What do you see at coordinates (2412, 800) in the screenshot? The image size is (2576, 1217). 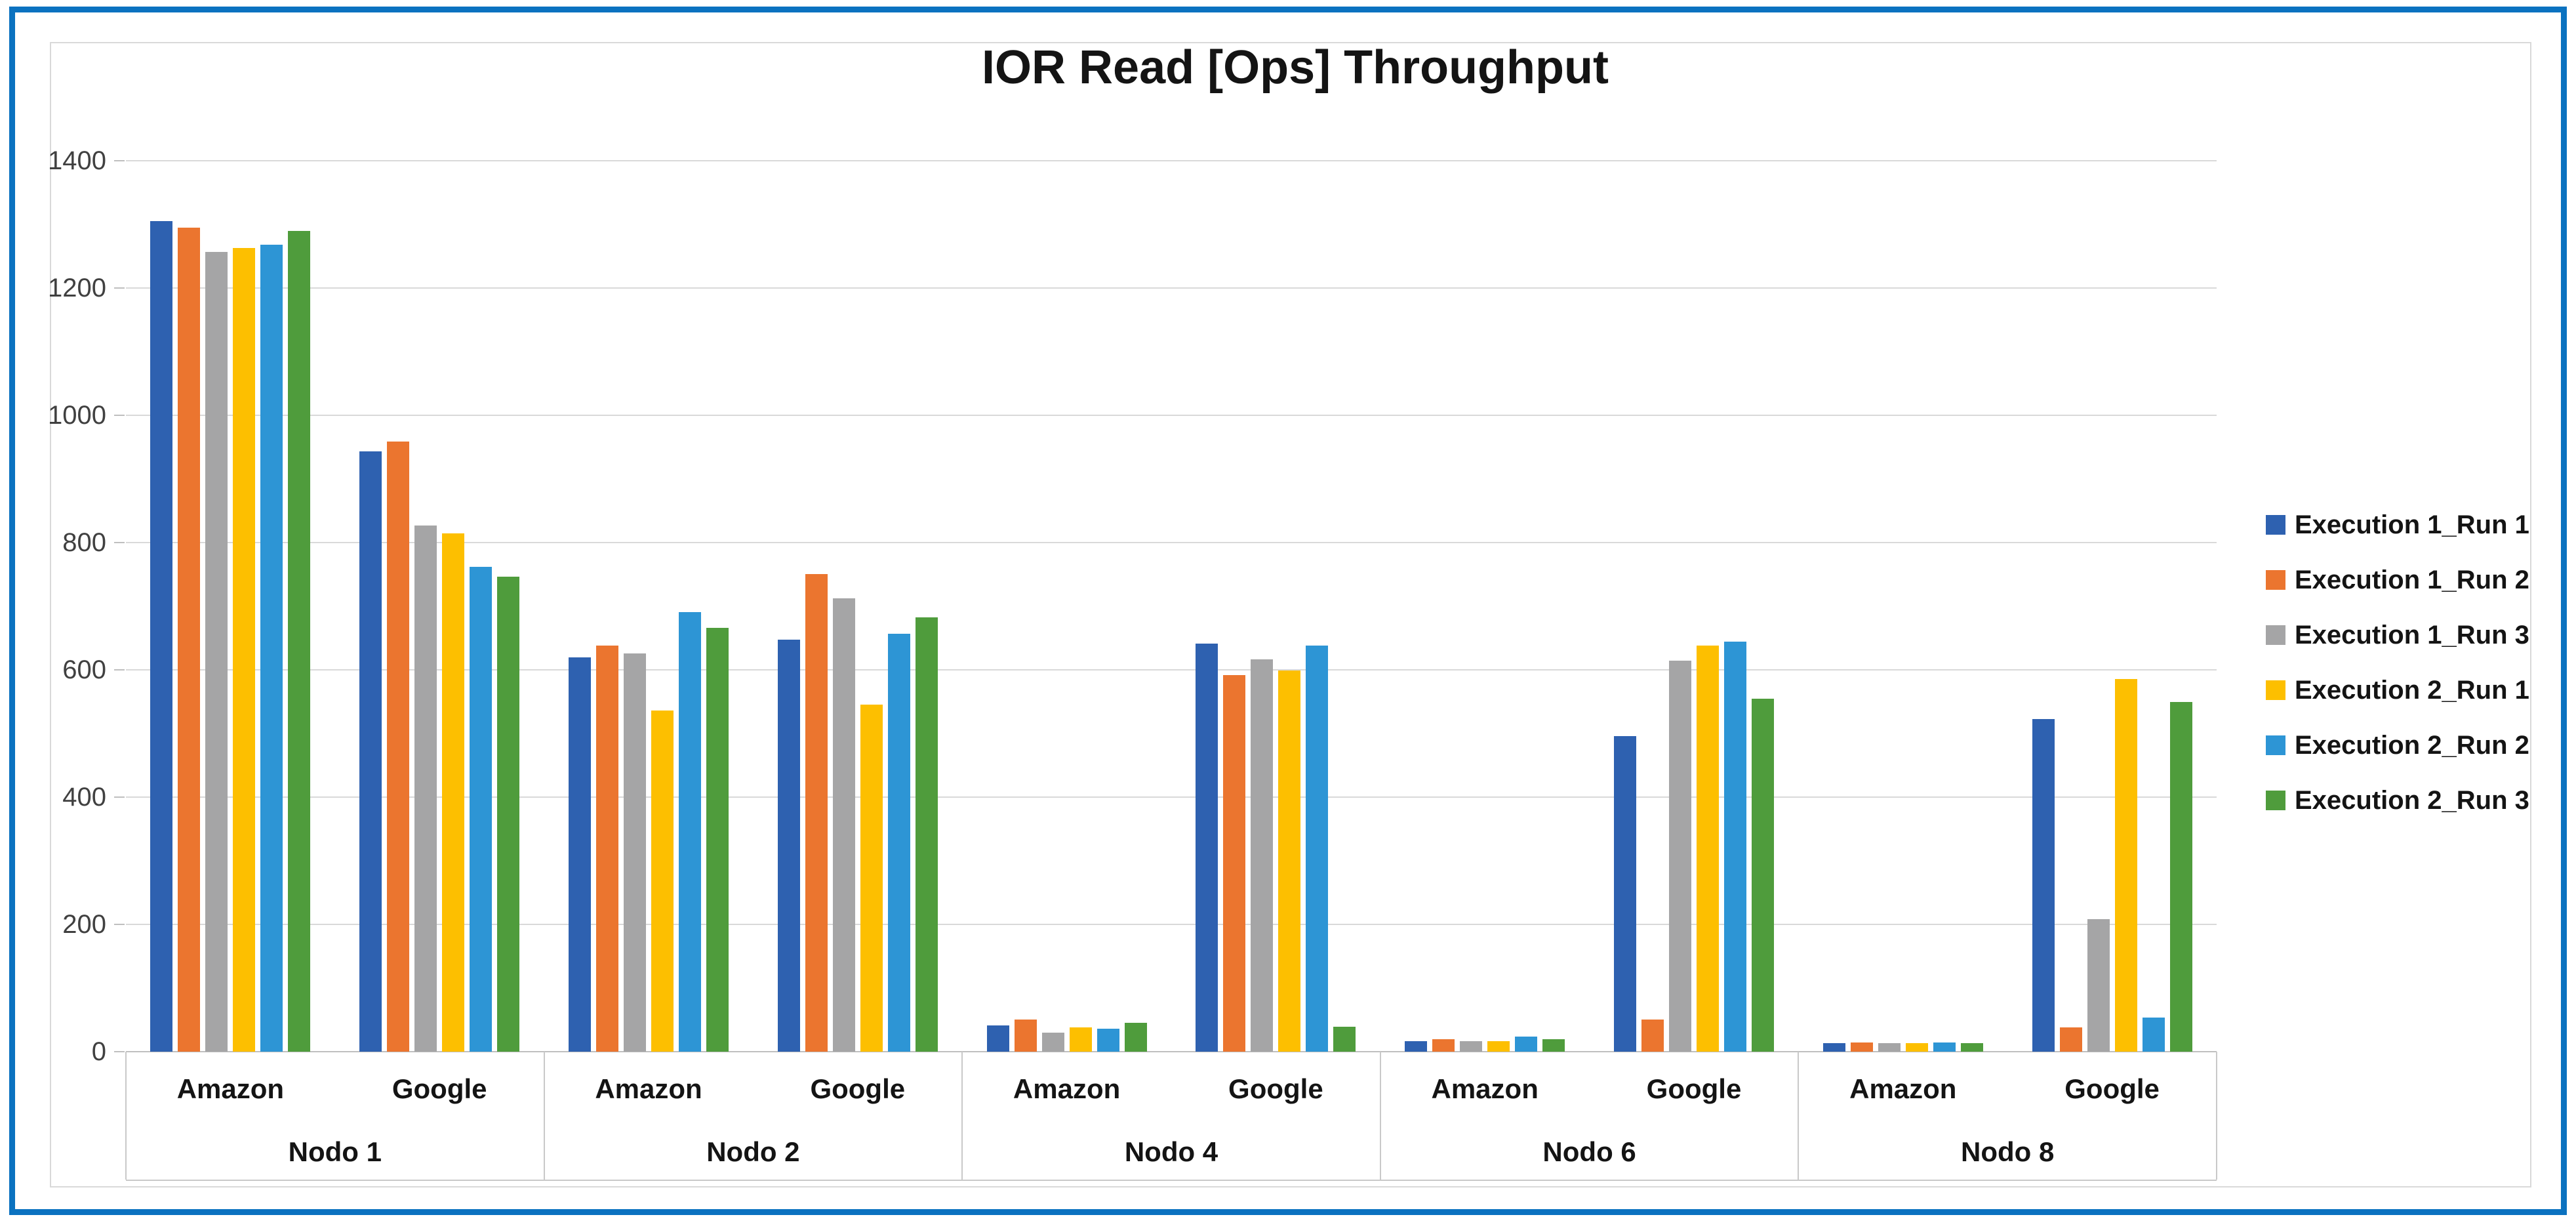 I see `legend-label: Execution 2_Run 3` at bounding box center [2412, 800].